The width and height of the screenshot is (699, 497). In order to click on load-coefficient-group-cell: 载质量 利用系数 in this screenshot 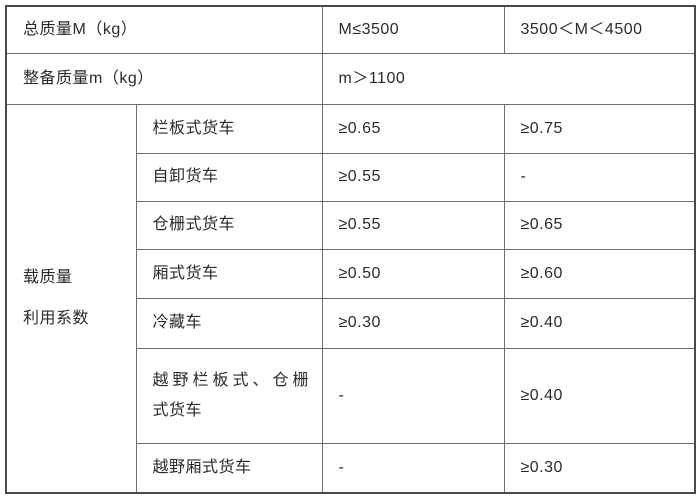, I will do `click(71, 298)`.